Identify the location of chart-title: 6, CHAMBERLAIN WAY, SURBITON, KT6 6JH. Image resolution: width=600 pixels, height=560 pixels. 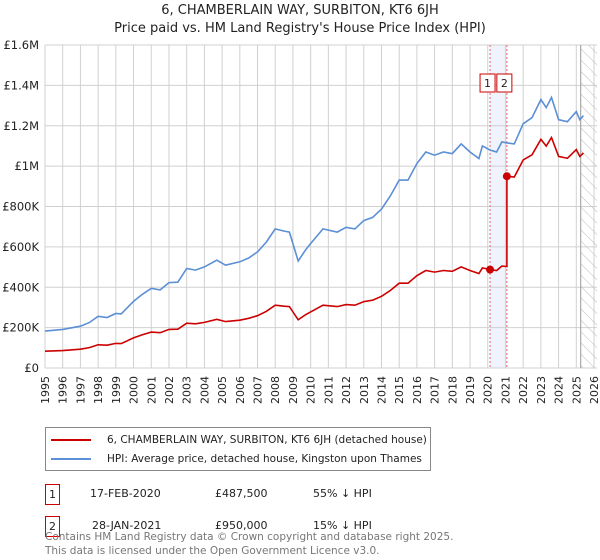
(300, 10).